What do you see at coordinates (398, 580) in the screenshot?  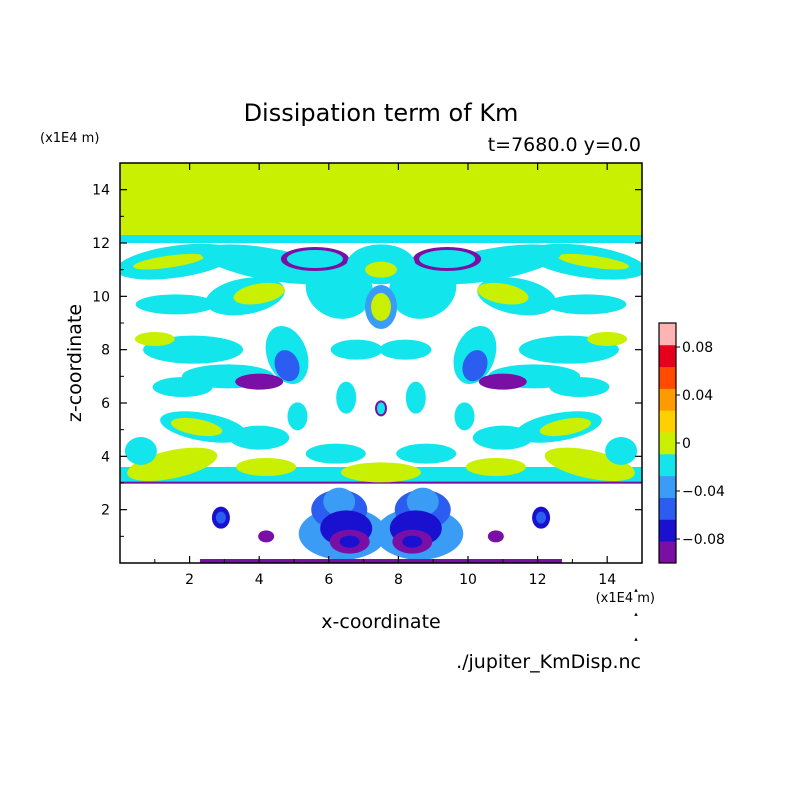 I see `x-tick-label: 8` at bounding box center [398, 580].